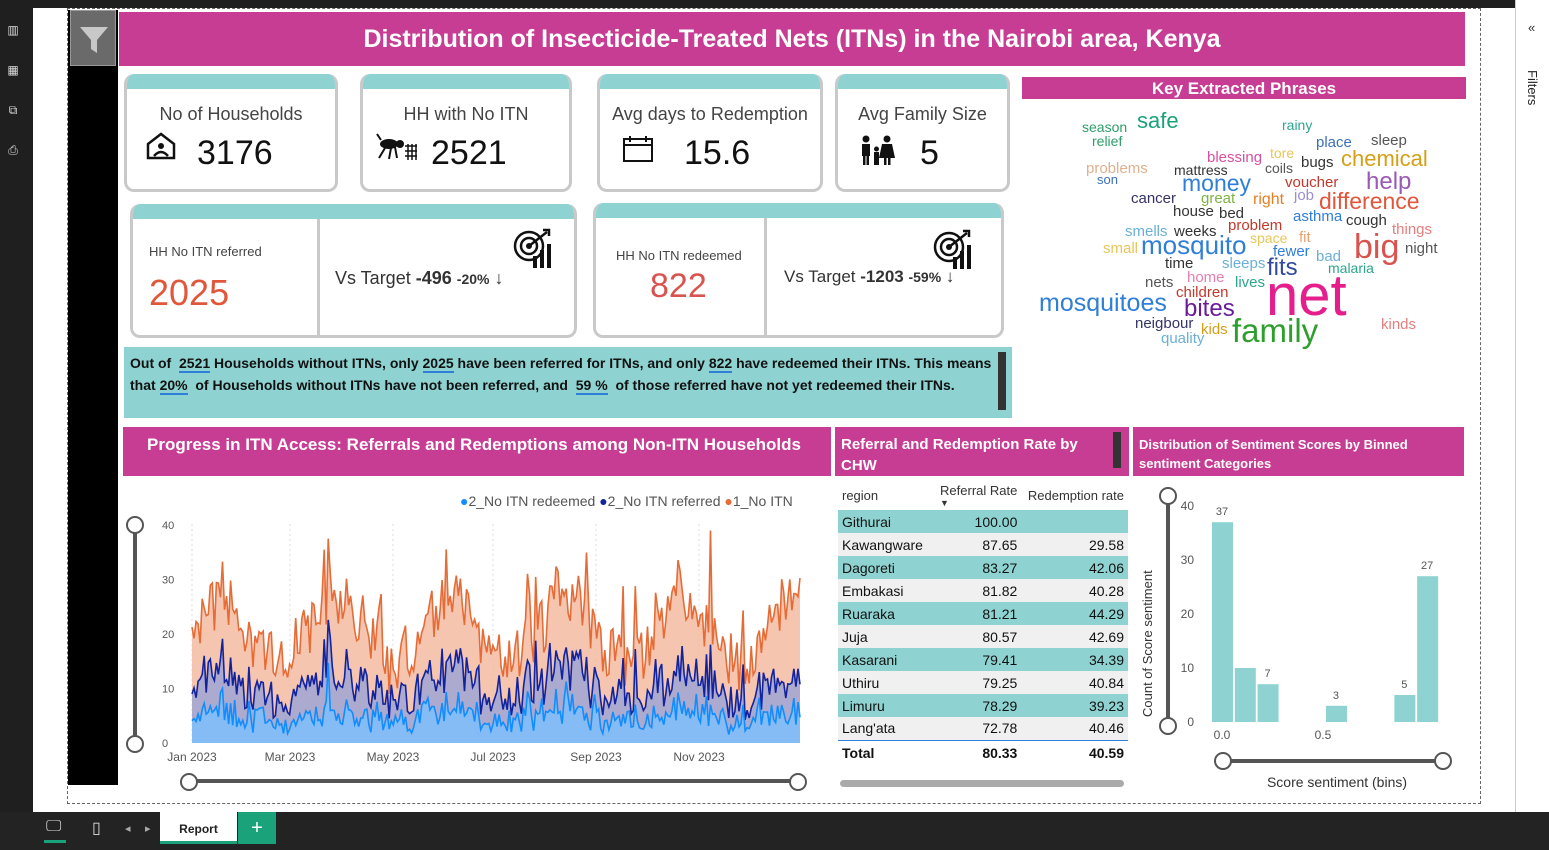 Image resolution: width=1549 pixels, height=850 pixels. What do you see at coordinates (983, 728) in the screenshot?
I see `table-row: Lang'ata 72.78 40.46` at bounding box center [983, 728].